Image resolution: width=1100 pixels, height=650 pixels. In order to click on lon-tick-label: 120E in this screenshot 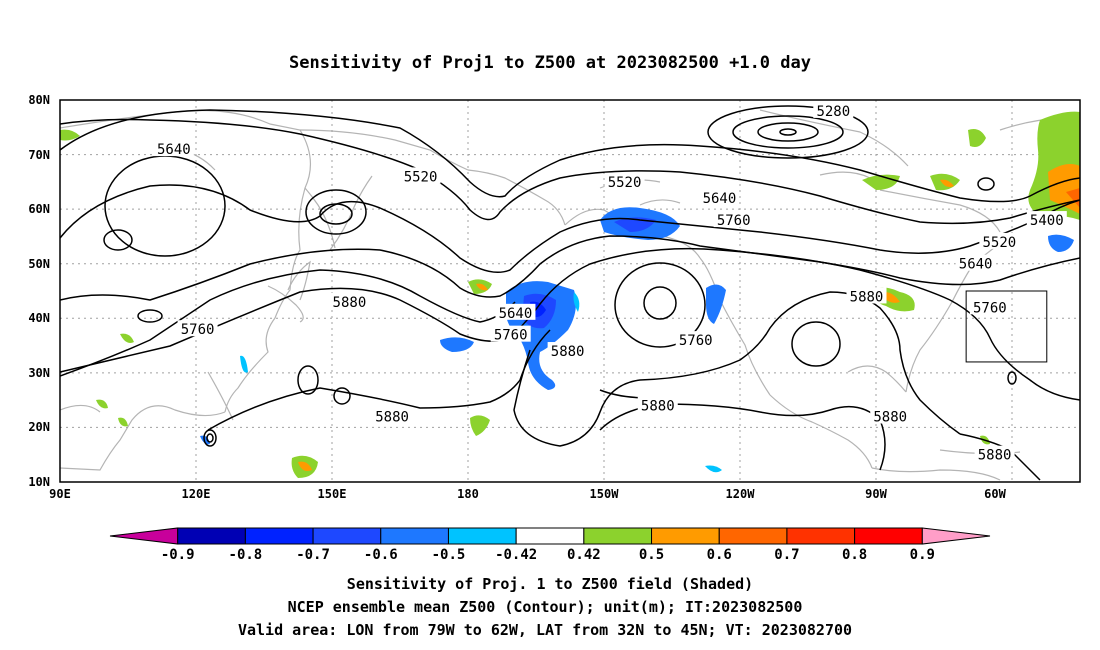, I will do `click(196, 494)`.